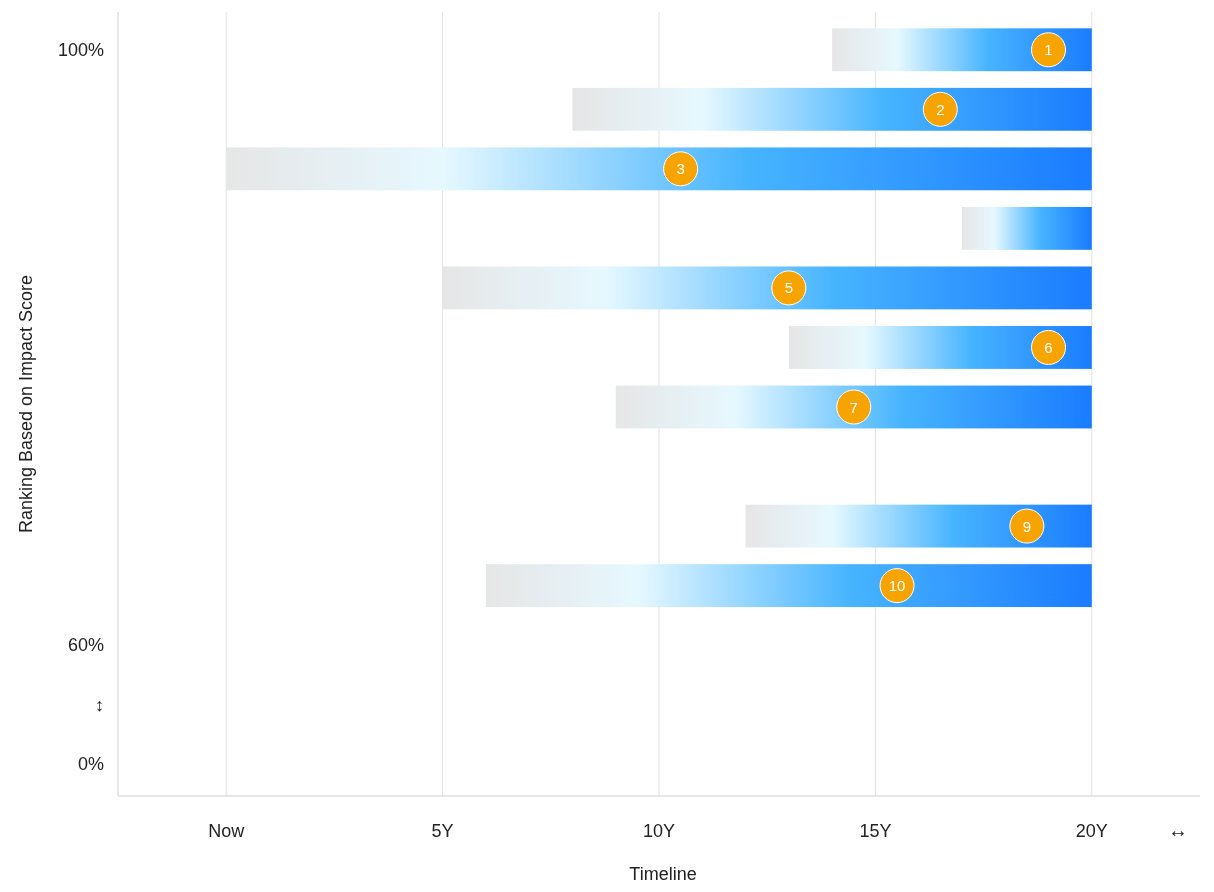 The width and height of the screenshot is (1214, 892). What do you see at coordinates (680, 169) in the screenshot?
I see `annotation: 3` at bounding box center [680, 169].